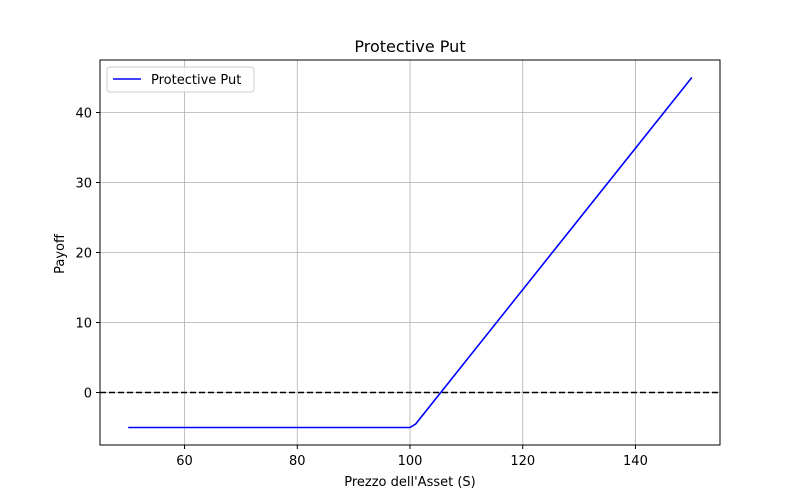  Describe the element at coordinates (83, 324) in the screenshot. I see `y-tick-label: 10` at that location.